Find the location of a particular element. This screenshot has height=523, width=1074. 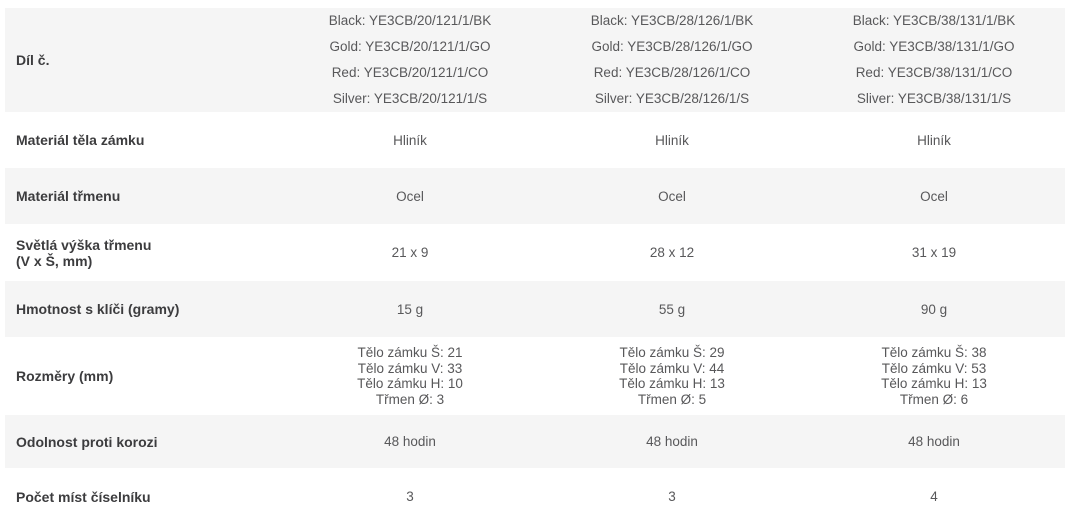

row-label: Hmotnost s klíči (gramy) is located at coordinates (142, 309).